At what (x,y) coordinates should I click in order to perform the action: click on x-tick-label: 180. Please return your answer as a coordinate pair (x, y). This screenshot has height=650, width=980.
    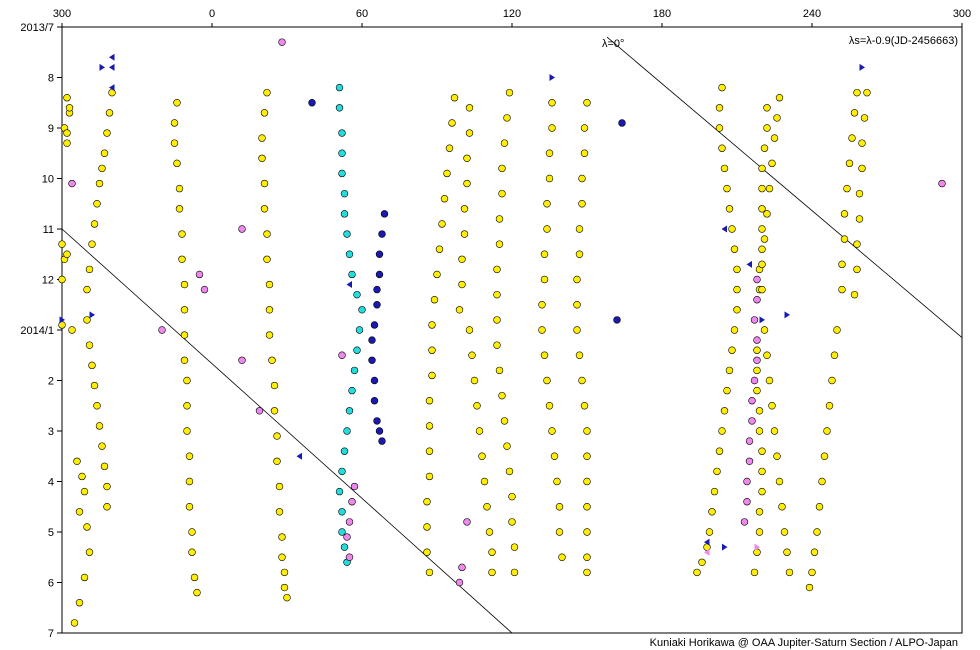
    Looking at the image, I should click on (662, 14).